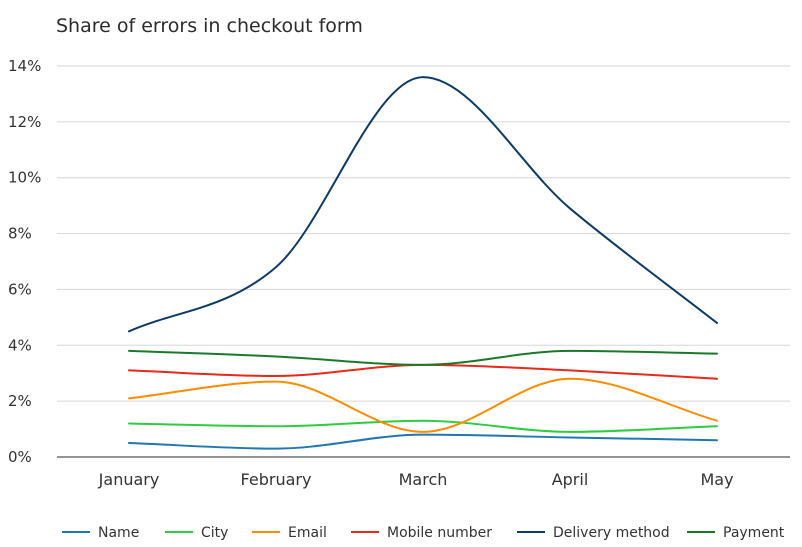  What do you see at coordinates (24, 122) in the screenshot?
I see `y-tick-label: 12%` at bounding box center [24, 122].